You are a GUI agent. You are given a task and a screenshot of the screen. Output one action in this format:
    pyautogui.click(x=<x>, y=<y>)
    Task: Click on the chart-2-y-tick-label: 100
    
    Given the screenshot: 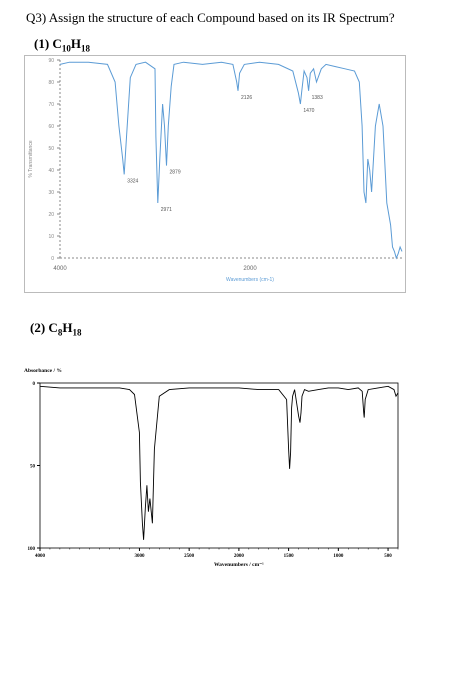 What is the action you would take?
    pyautogui.click(x=32, y=549)
    